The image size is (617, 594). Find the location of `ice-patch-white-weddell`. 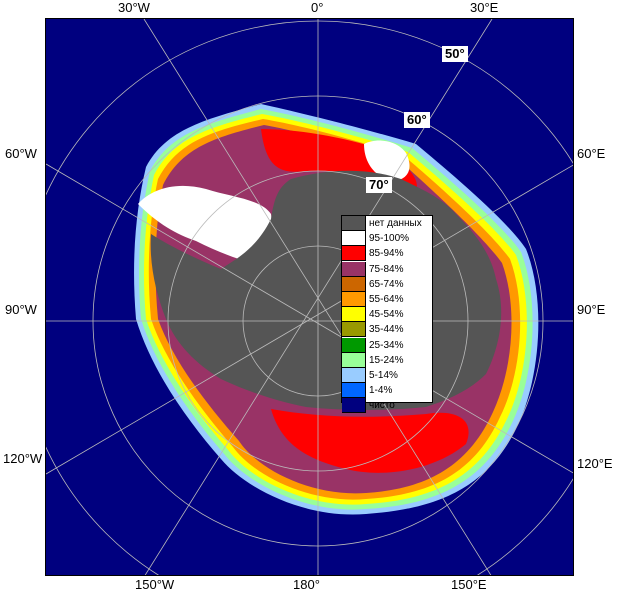

ice-patch-white-weddell is located at coordinates (205, 224).